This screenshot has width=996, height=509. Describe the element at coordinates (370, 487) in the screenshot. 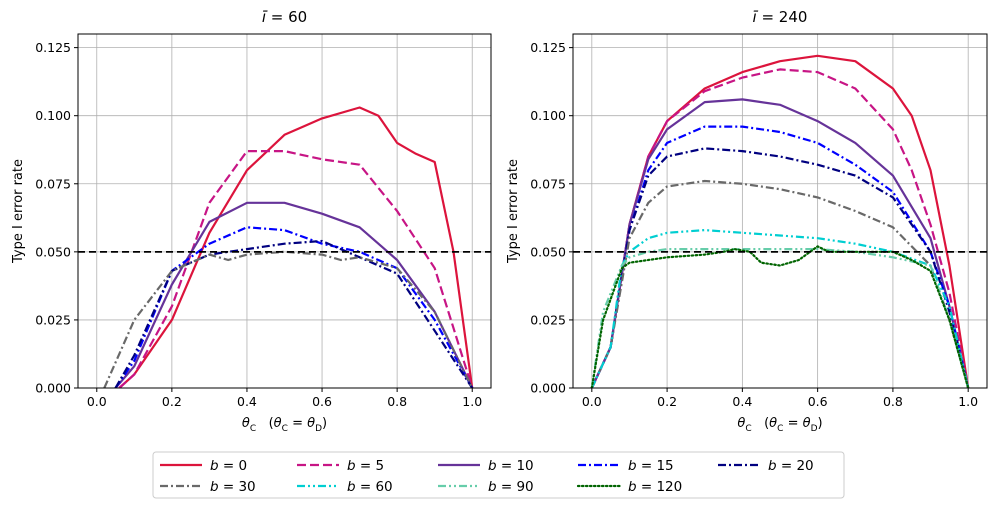

I see `legend-label-b-60: b = 60` at that location.